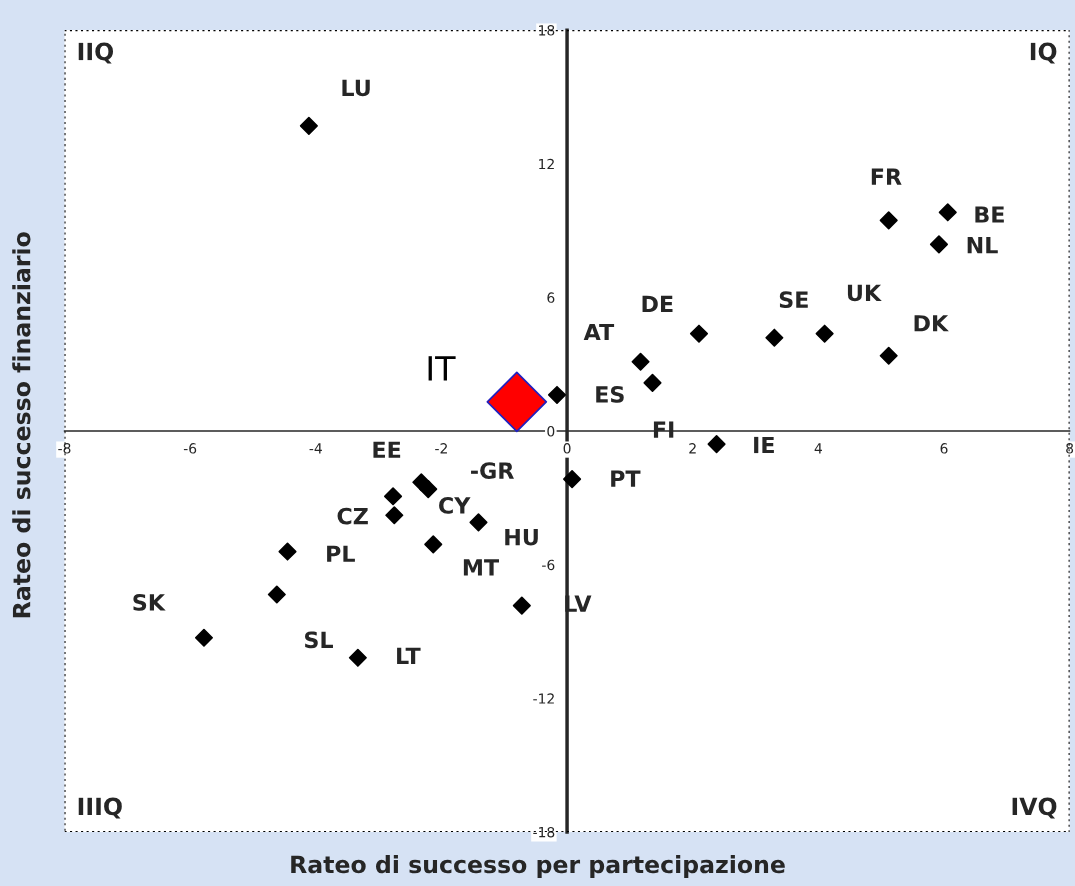 Image resolution: width=1075 pixels, height=886 pixels. I want to click on x-tick-label: 8, so click(1070, 448).